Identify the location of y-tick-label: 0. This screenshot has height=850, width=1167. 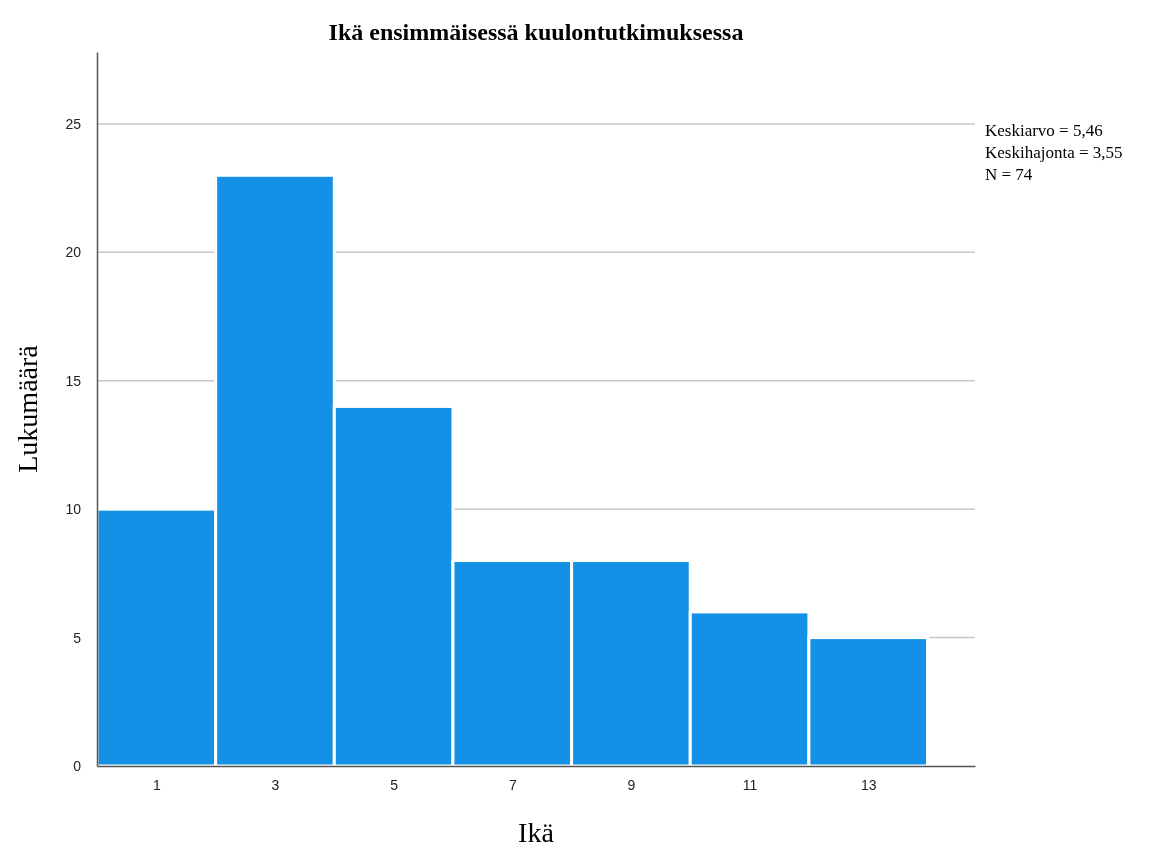
(77, 765).